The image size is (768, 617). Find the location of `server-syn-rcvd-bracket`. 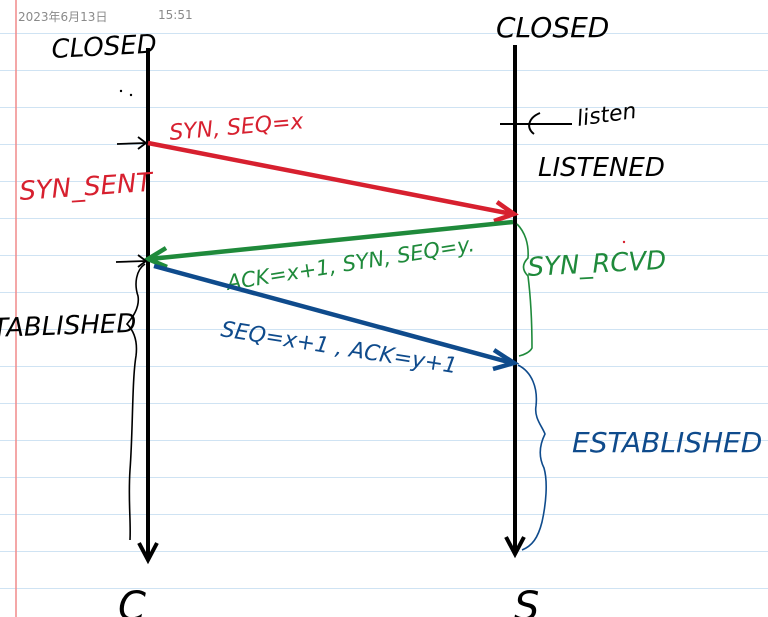

server-syn-rcvd-bracket is located at coordinates (524, 290).